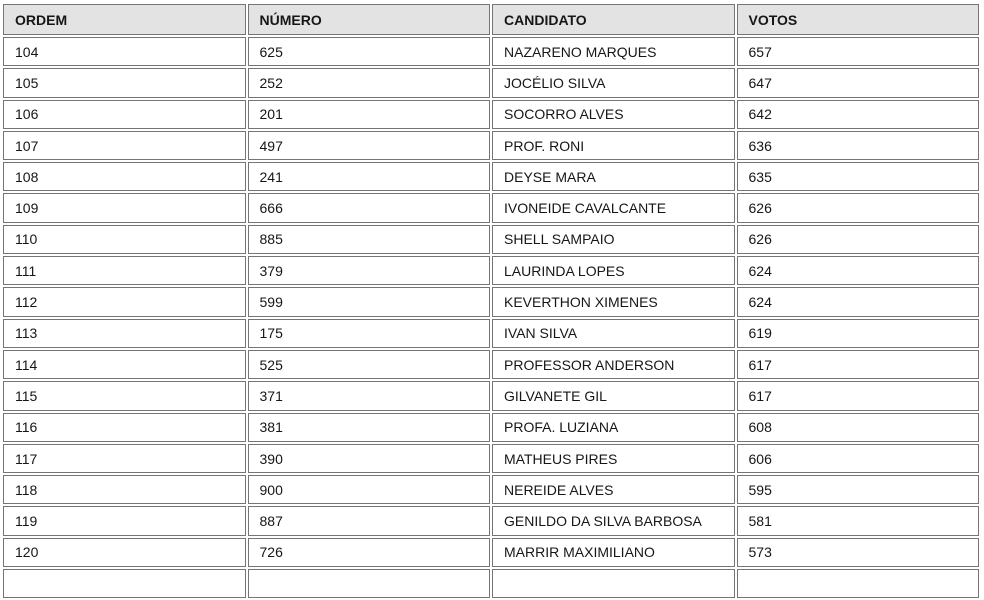 This screenshot has height=600, width=984. Describe the element at coordinates (857, 177) in the screenshot. I see `cell-votos: 635` at that location.